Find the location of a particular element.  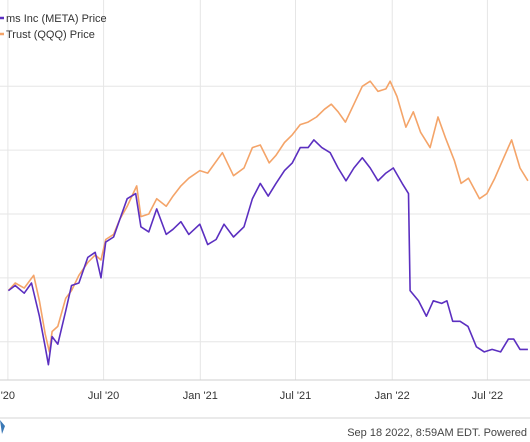

footer-timestamp: Sep 18 2022, 8:59AM EDT. Powered is located at coordinates (437, 433).